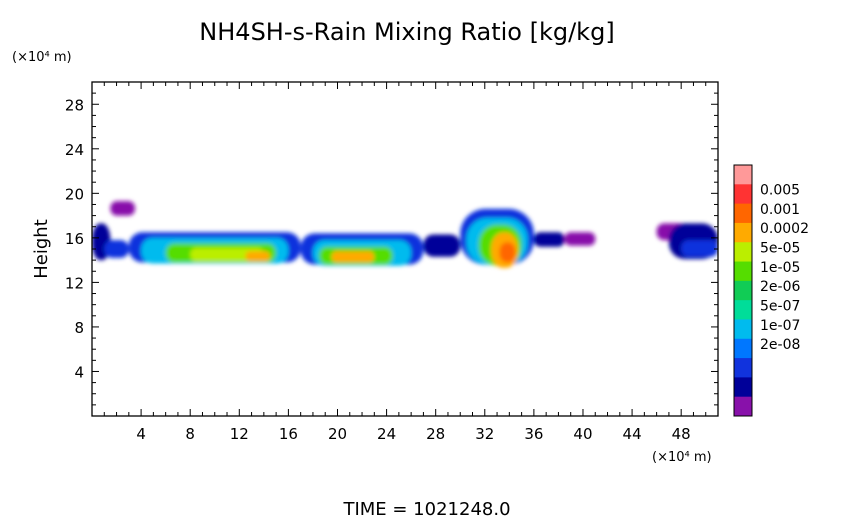 This screenshot has height=519, width=854. I want to click on y-tick-label: 28, so click(74, 105).